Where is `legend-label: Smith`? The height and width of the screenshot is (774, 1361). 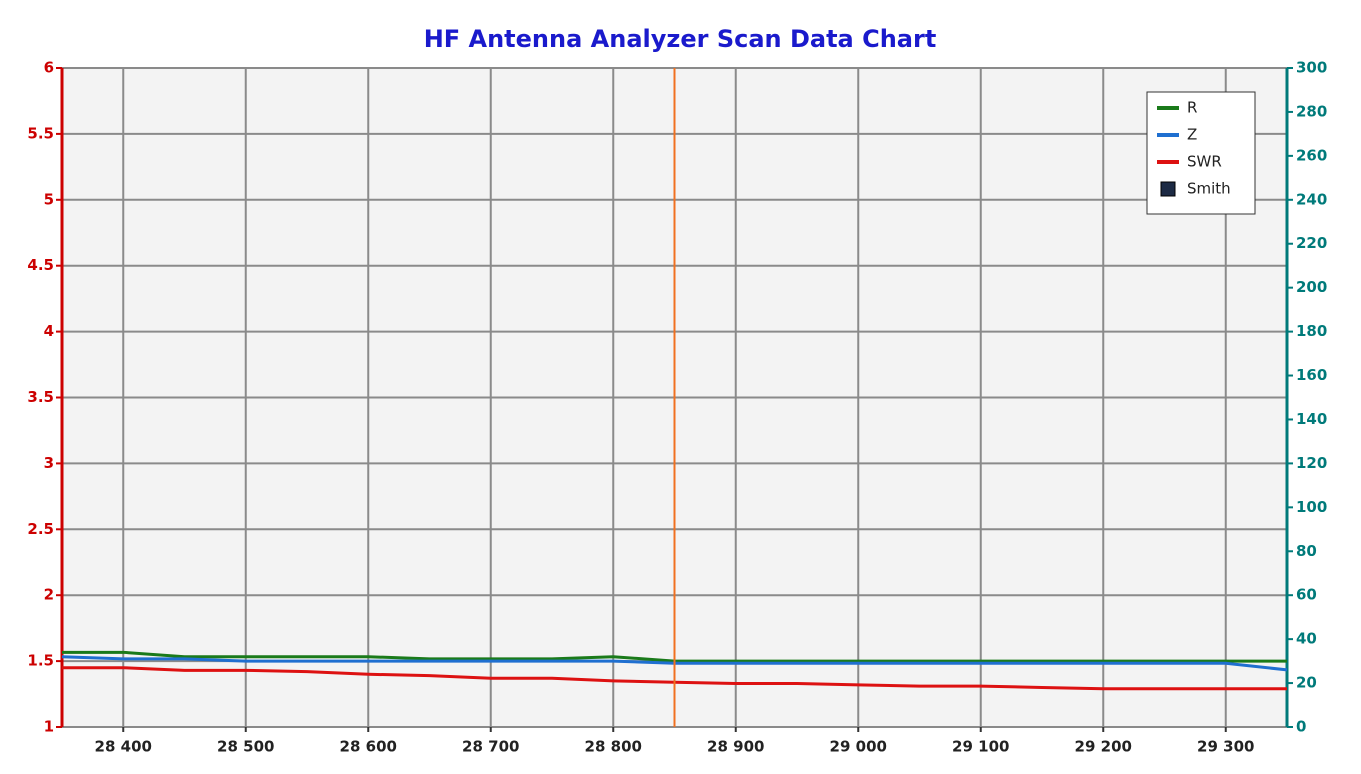 legend-label: Smith is located at coordinates (1209, 189).